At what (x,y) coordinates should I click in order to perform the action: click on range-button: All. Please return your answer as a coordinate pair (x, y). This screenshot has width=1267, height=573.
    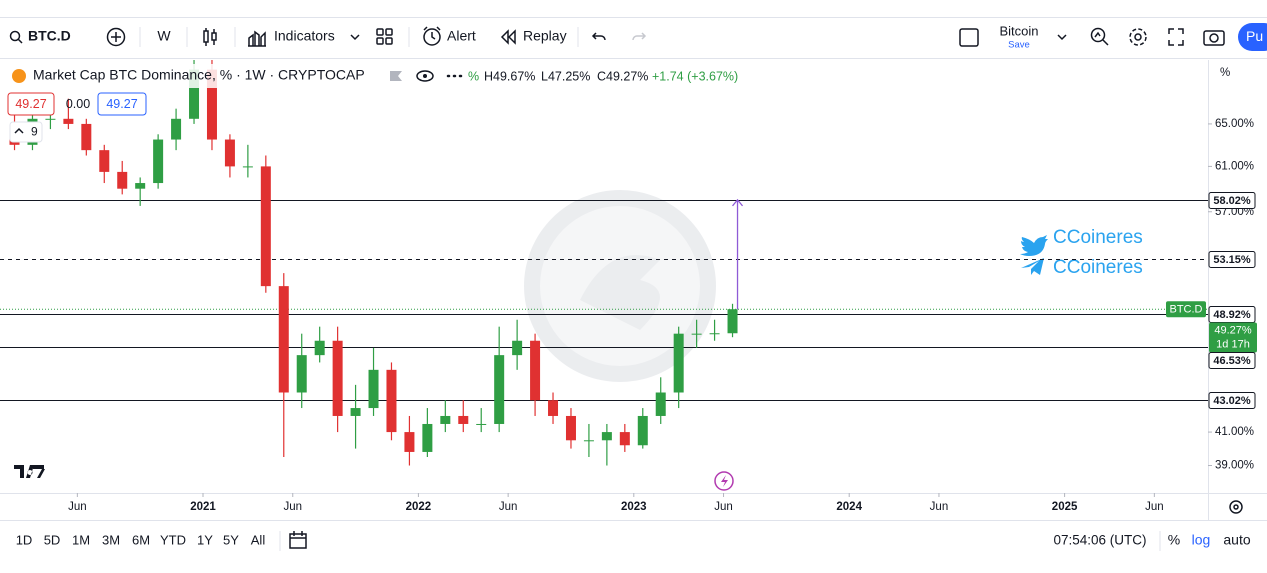
    Looking at the image, I should click on (258, 539).